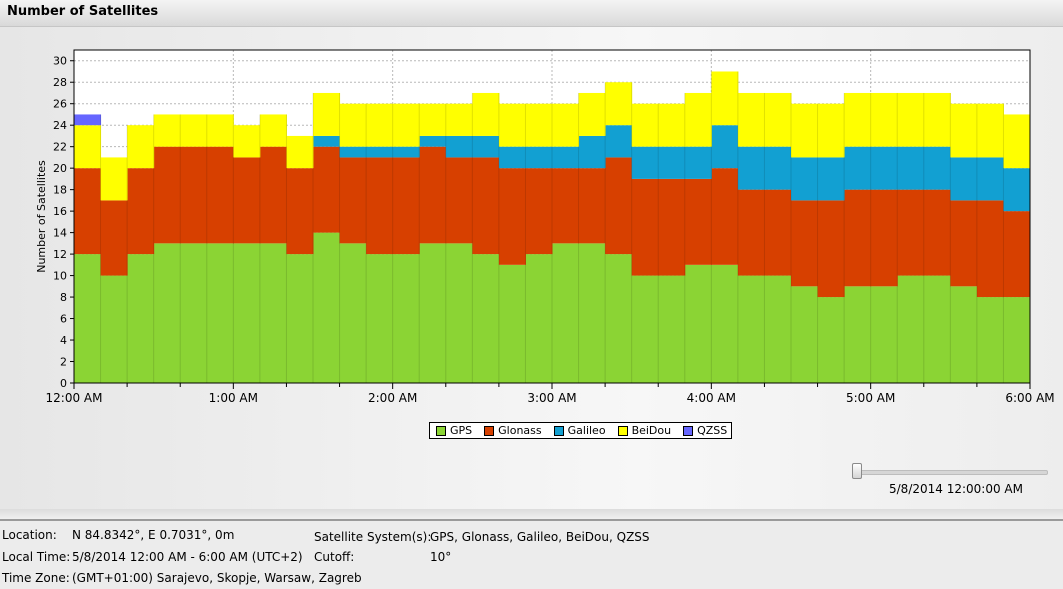  I want to click on legend-item-glonass: Glonass, so click(513, 430).